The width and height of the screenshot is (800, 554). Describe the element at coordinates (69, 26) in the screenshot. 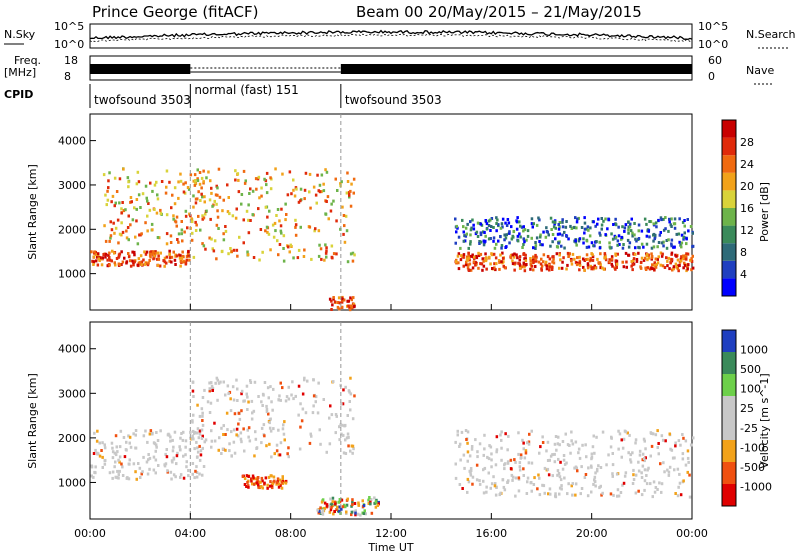

I see `nsky-tick-top: 10^5` at that location.